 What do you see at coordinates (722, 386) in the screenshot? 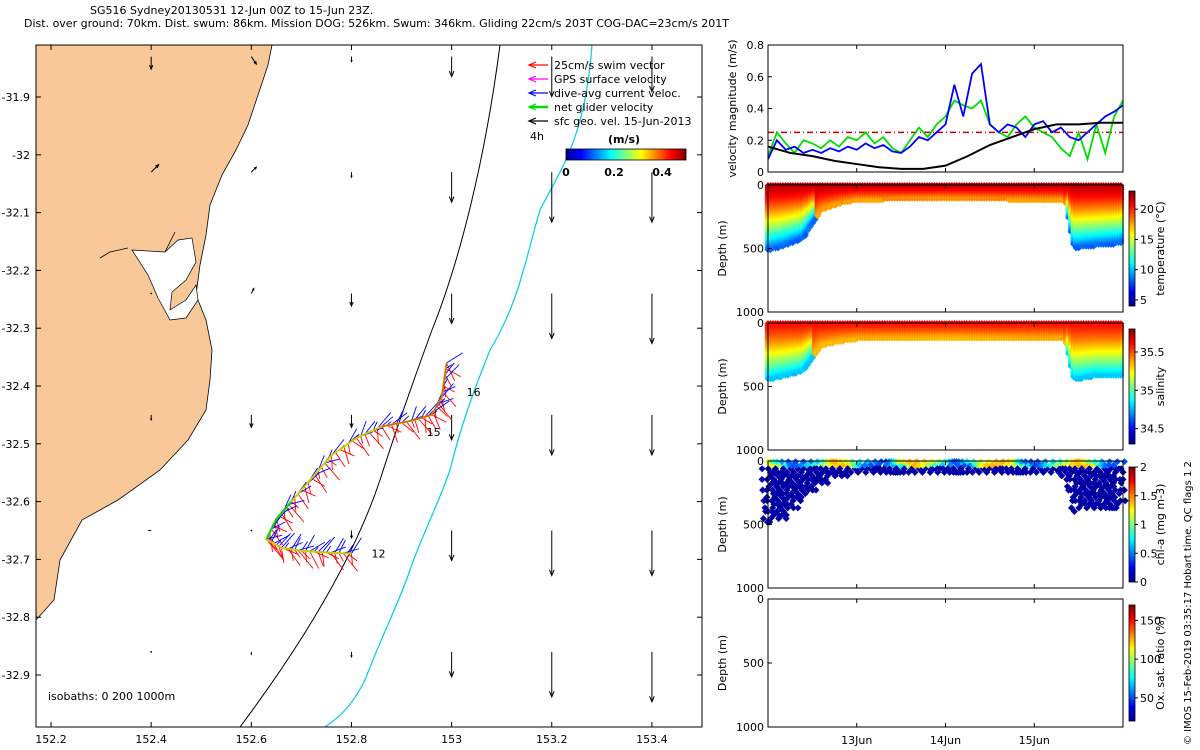
I see `salinity-ylabel: Depth (m)` at bounding box center [722, 386].